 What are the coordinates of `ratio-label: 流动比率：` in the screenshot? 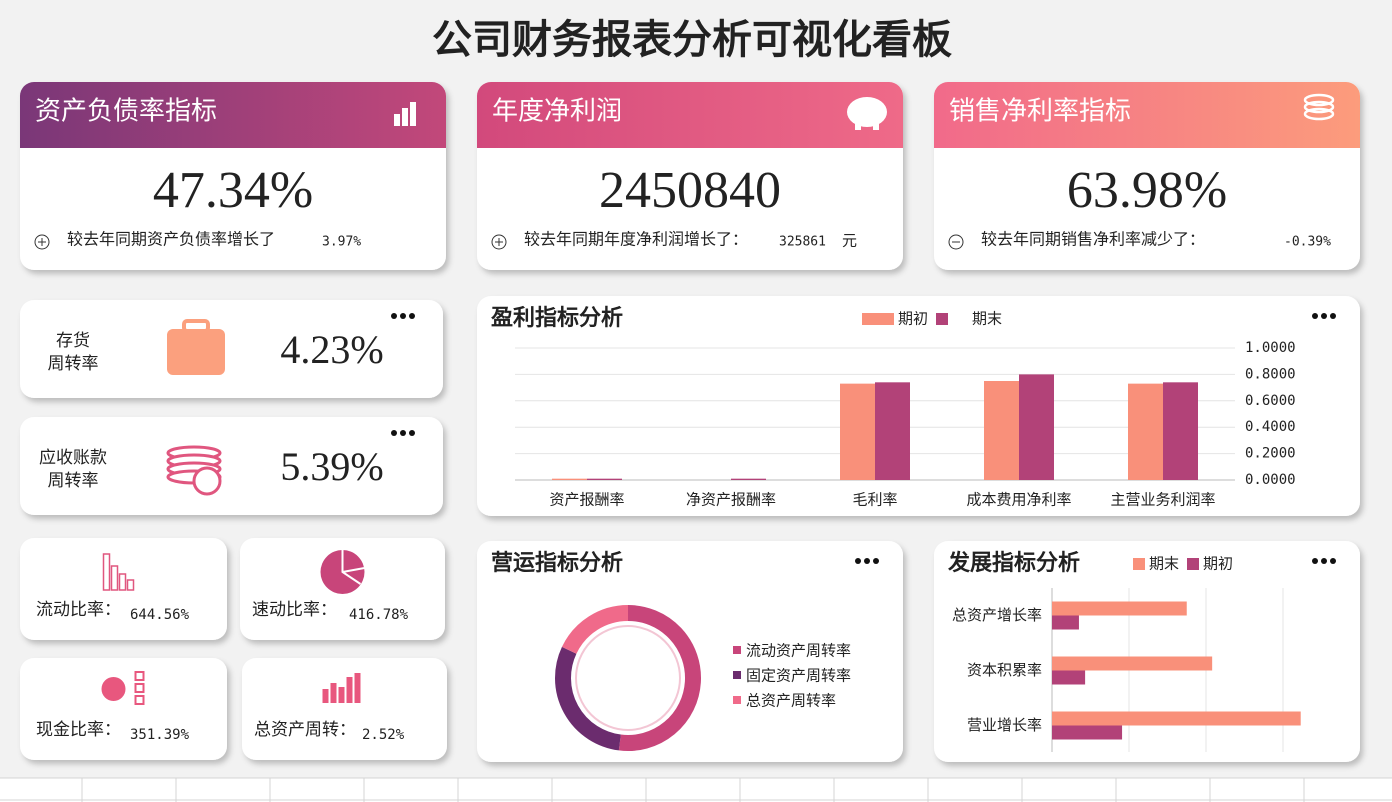 It's located at (78, 610).